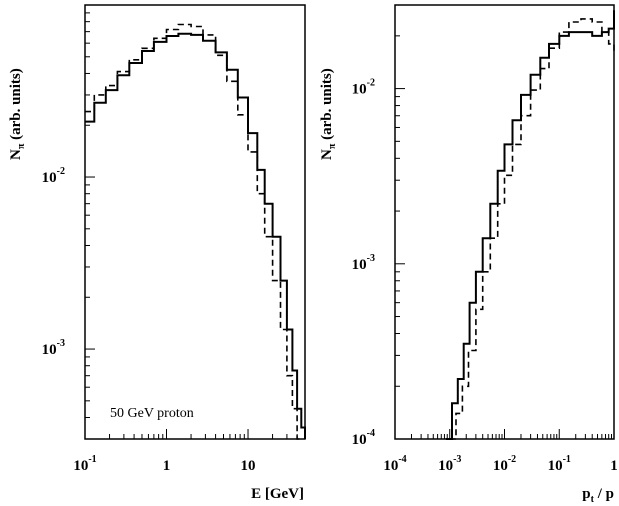 This screenshot has width=619, height=506. Describe the element at coordinates (614, 466) in the screenshot. I see `pt-x-tick-label: 1` at that location.